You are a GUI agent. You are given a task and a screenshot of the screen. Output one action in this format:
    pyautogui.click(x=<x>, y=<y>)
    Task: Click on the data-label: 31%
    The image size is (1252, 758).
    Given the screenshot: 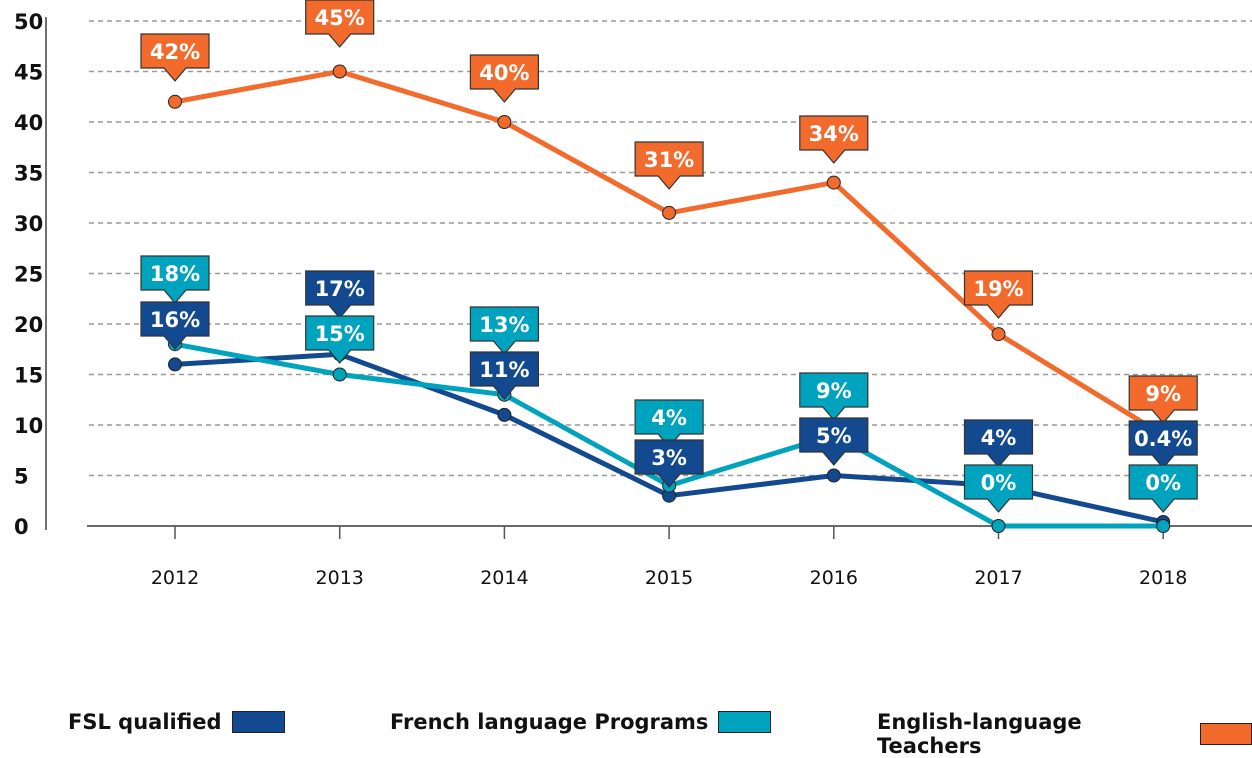 What is the action you would take?
    pyautogui.click(x=669, y=165)
    